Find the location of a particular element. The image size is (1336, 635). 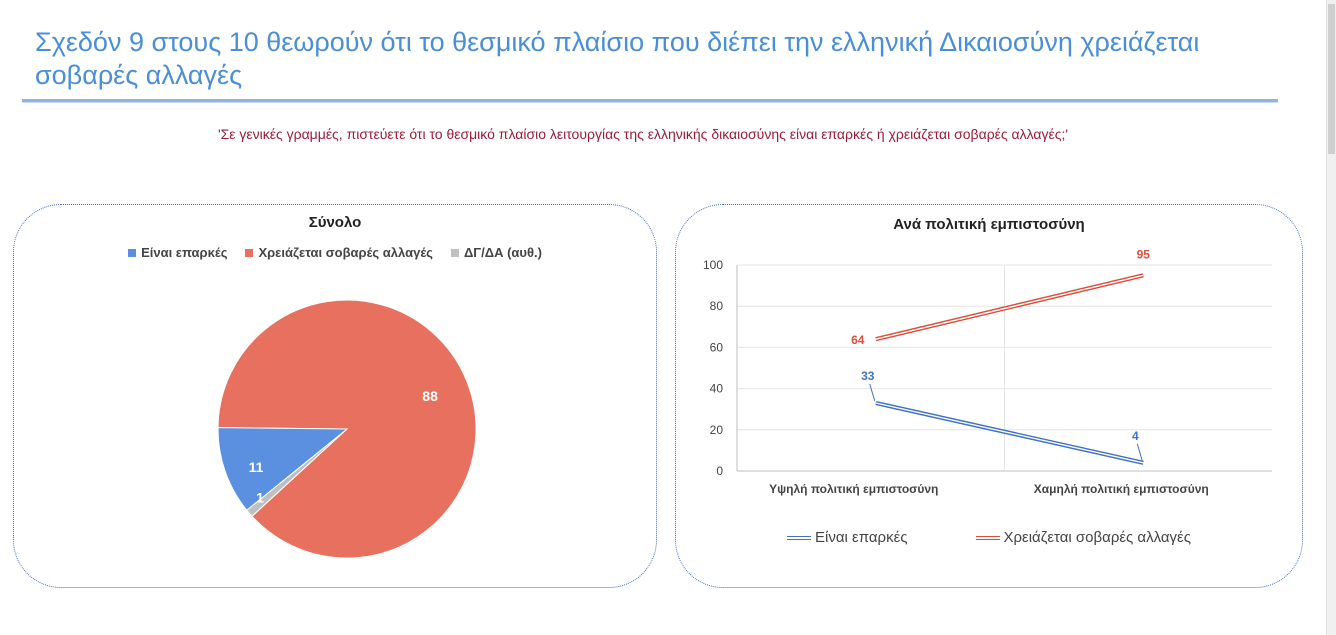

pie-legend-item-needs-changes: Χρειάζεται σοβαρές αλλαγές is located at coordinates (339, 252).